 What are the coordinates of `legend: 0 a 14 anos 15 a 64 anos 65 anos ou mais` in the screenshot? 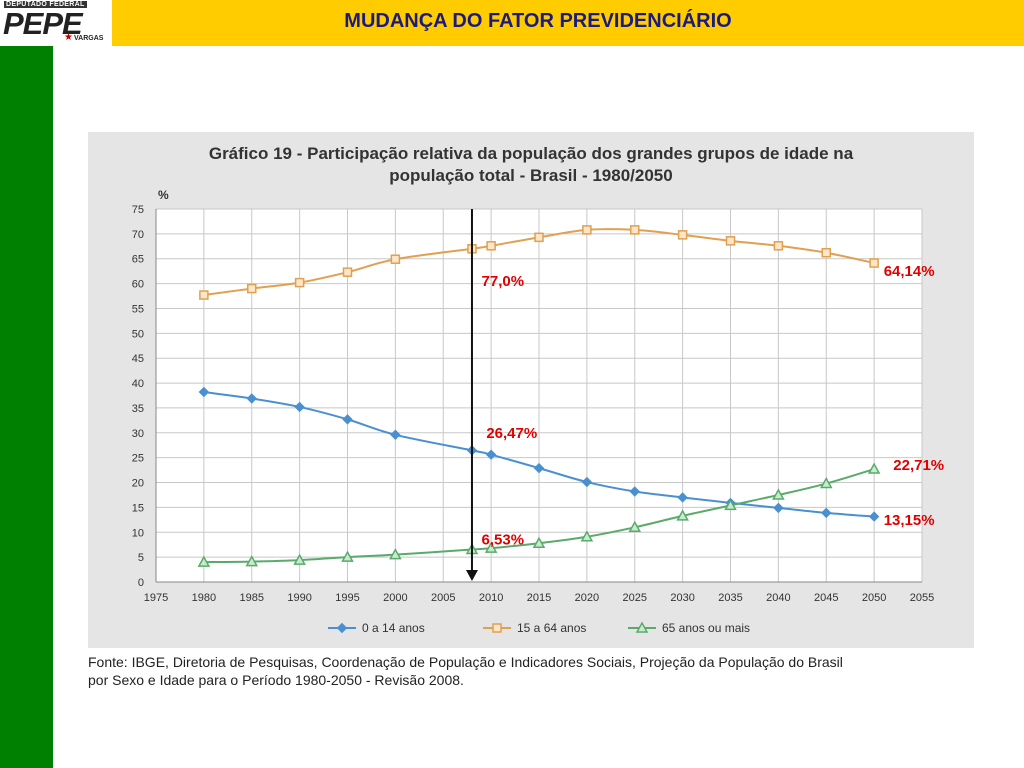 It's located at (539, 628).